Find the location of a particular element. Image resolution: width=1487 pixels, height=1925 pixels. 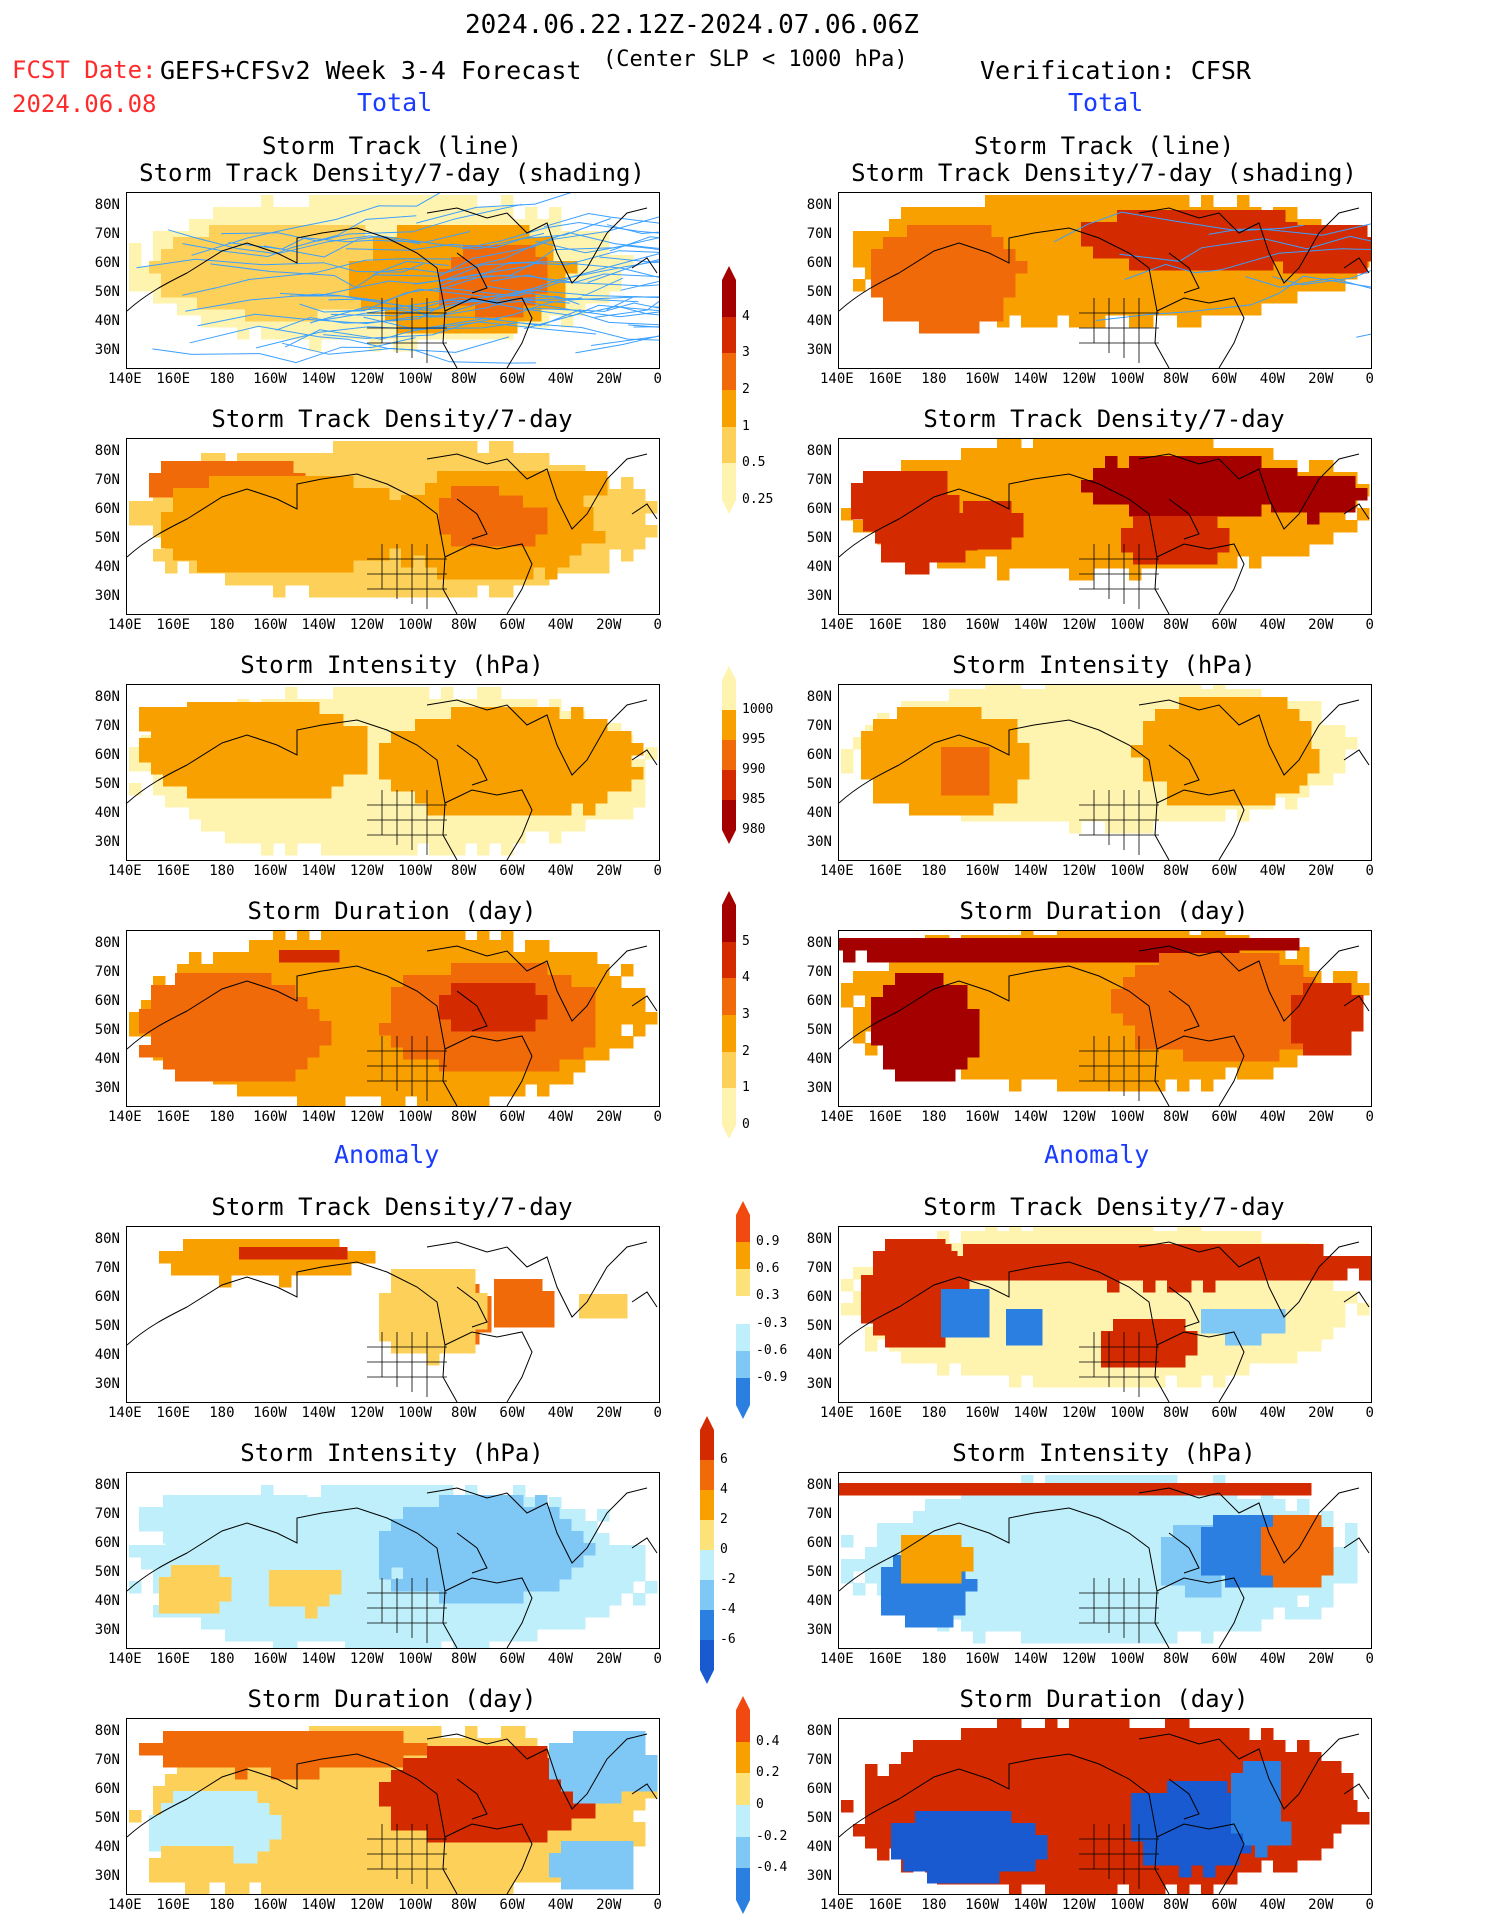

panel-title: Storm Track Density/7-day is located at coordinates (392, 419).